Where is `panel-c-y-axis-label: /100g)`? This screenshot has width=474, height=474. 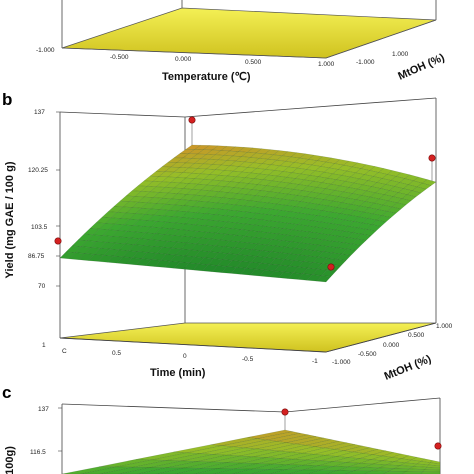 panel-c-y-axis-label: /100g) is located at coordinates (10, 460).